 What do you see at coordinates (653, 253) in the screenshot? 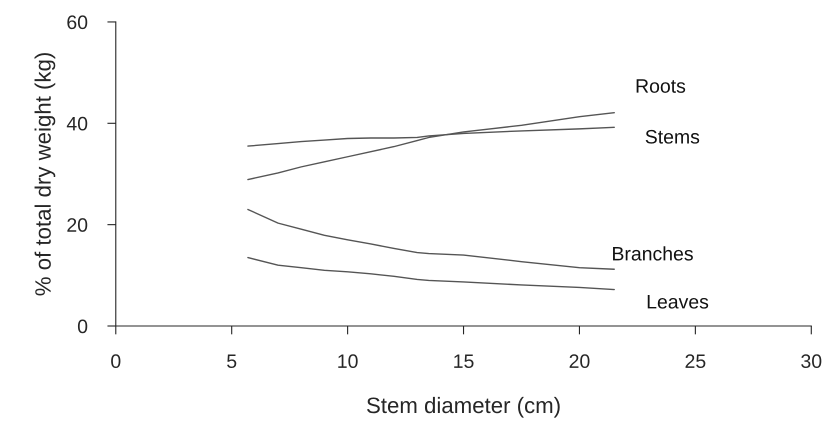
I see `series-label: Branches` at bounding box center [653, 253].